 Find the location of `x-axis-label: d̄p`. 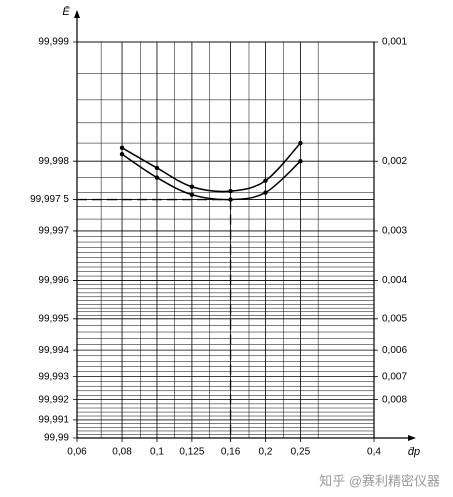

x-axis-label: d̄p is located at coordinates (414, 452).